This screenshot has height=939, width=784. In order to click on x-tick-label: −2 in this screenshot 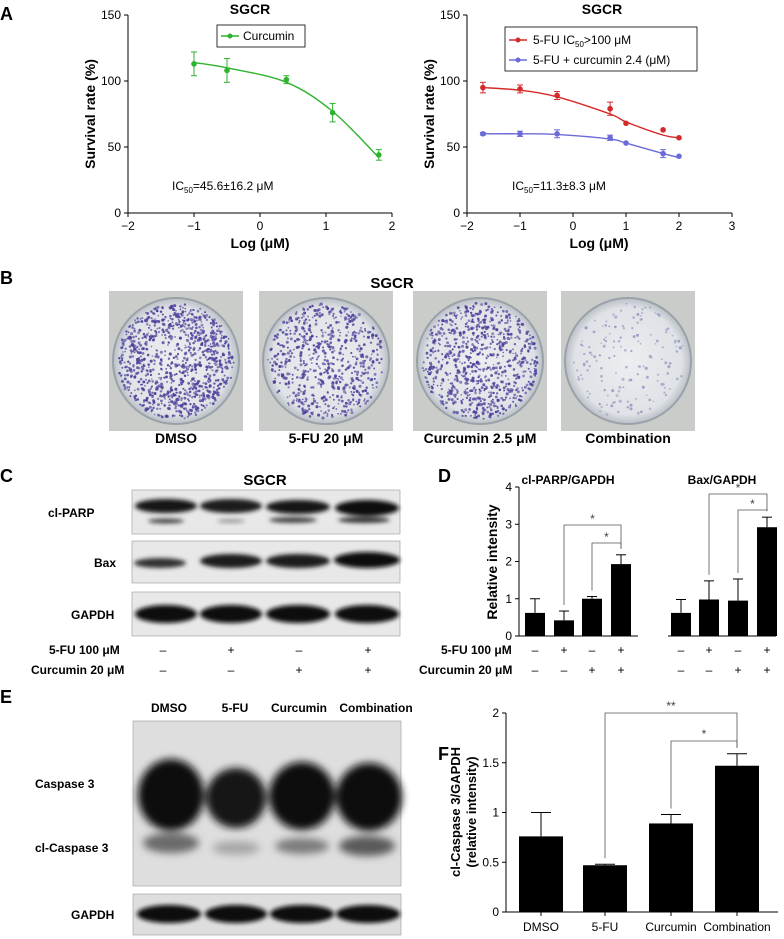, I will do `click(467, 226)`.